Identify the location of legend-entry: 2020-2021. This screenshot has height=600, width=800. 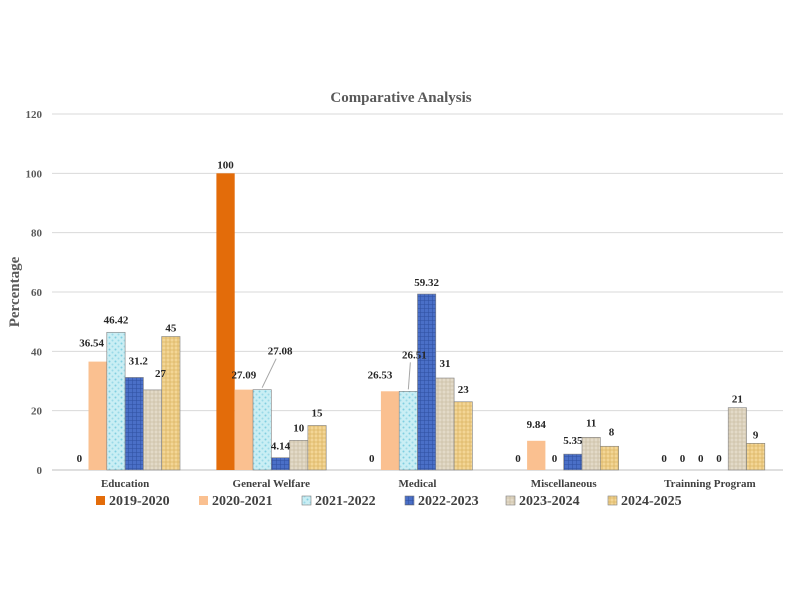
(242, 501).